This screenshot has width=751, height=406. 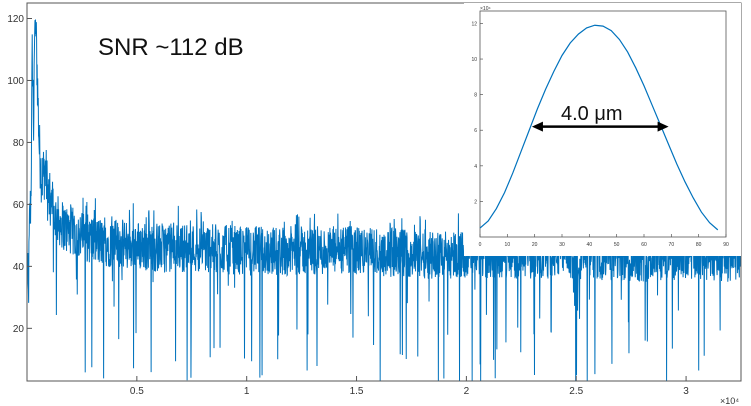 I want to click on main-y-tick-label: 40, so click(x=19, y=267).